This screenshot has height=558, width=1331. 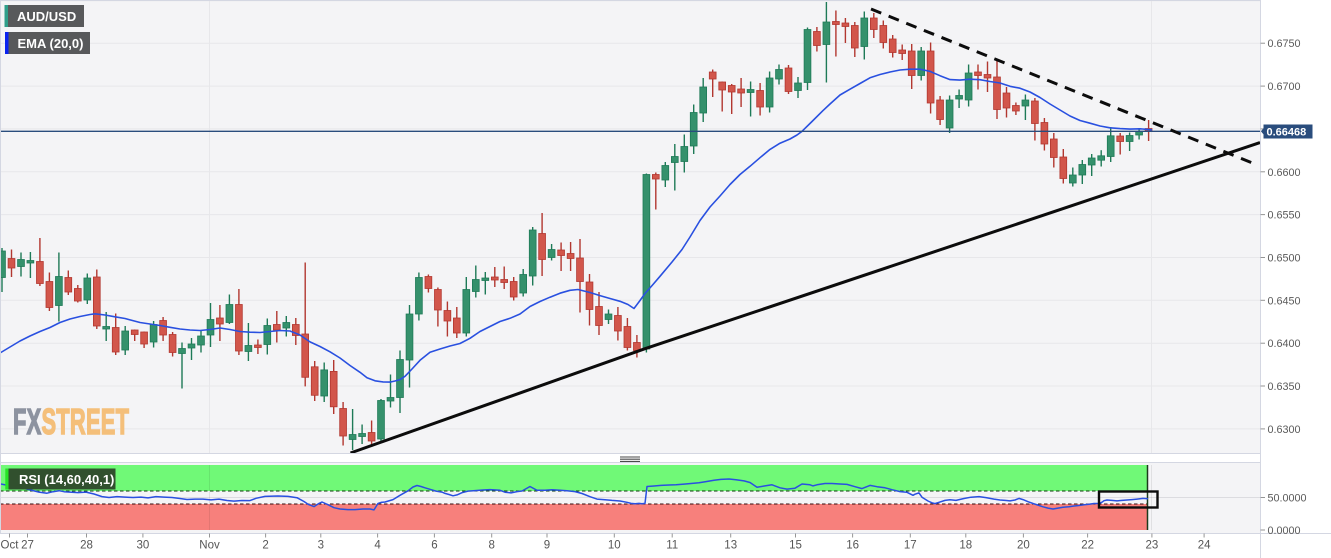 What do you see at coordinates (1284, 531) in the screenshot?
I see `svg-text: 0.0000` at bounding box center [1284, 531].